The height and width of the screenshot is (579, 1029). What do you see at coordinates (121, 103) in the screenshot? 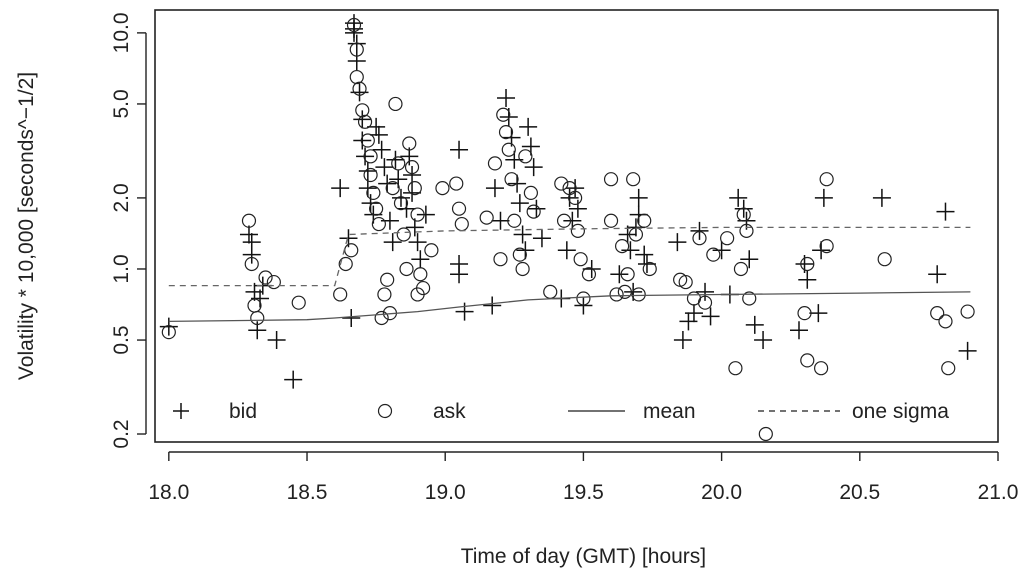
I see `y-tick-label: 5.0` at bounding box center [121, 103].